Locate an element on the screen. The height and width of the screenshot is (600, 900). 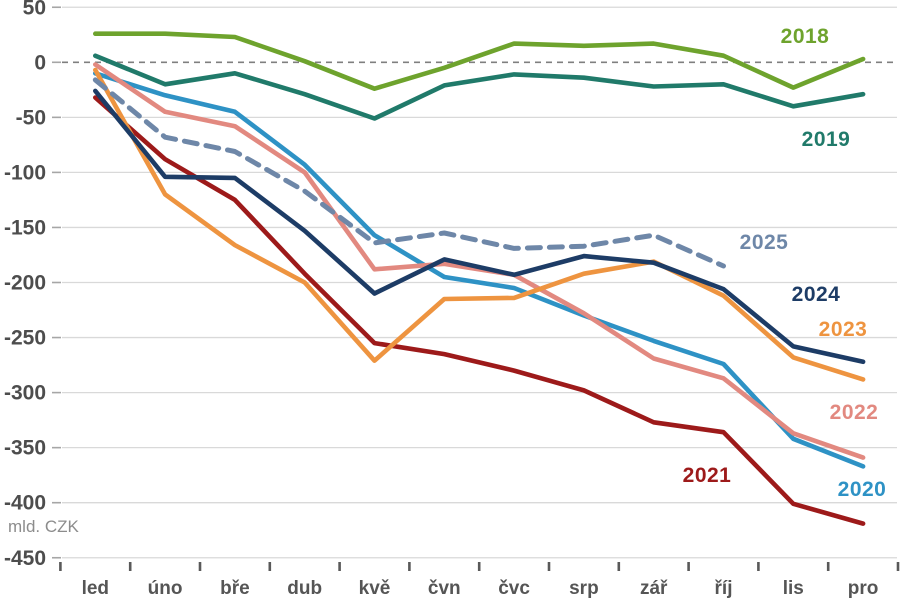
month-label: srp is located at coordinates (584, 588).